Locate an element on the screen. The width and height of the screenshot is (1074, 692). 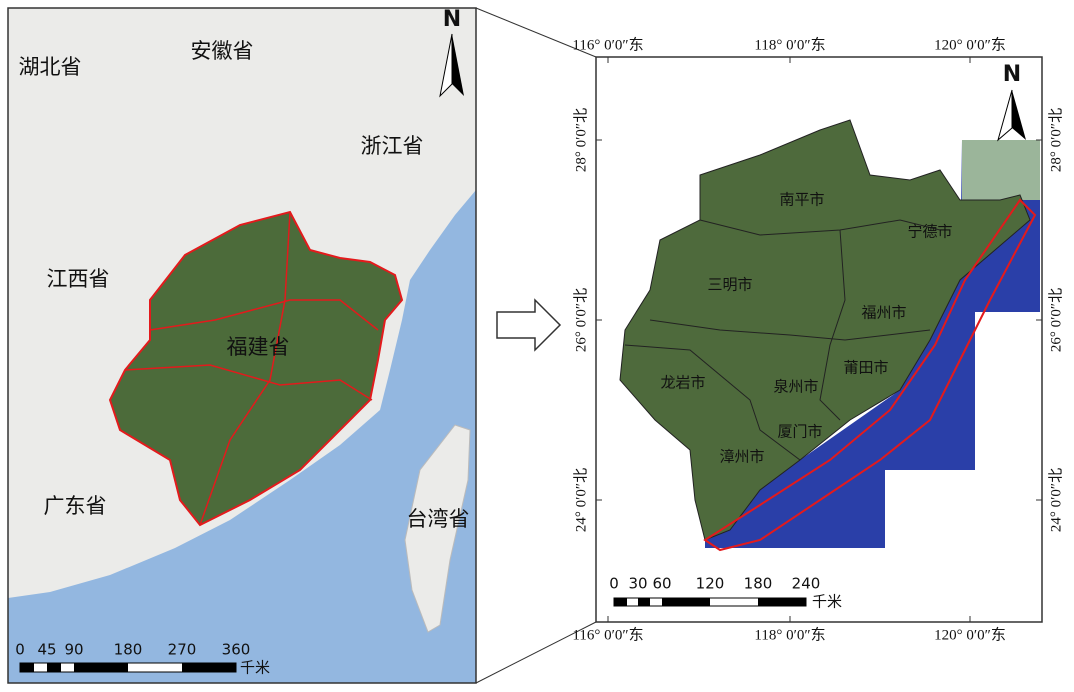
city-label: 南平市 is located at coordinates (801, 200).